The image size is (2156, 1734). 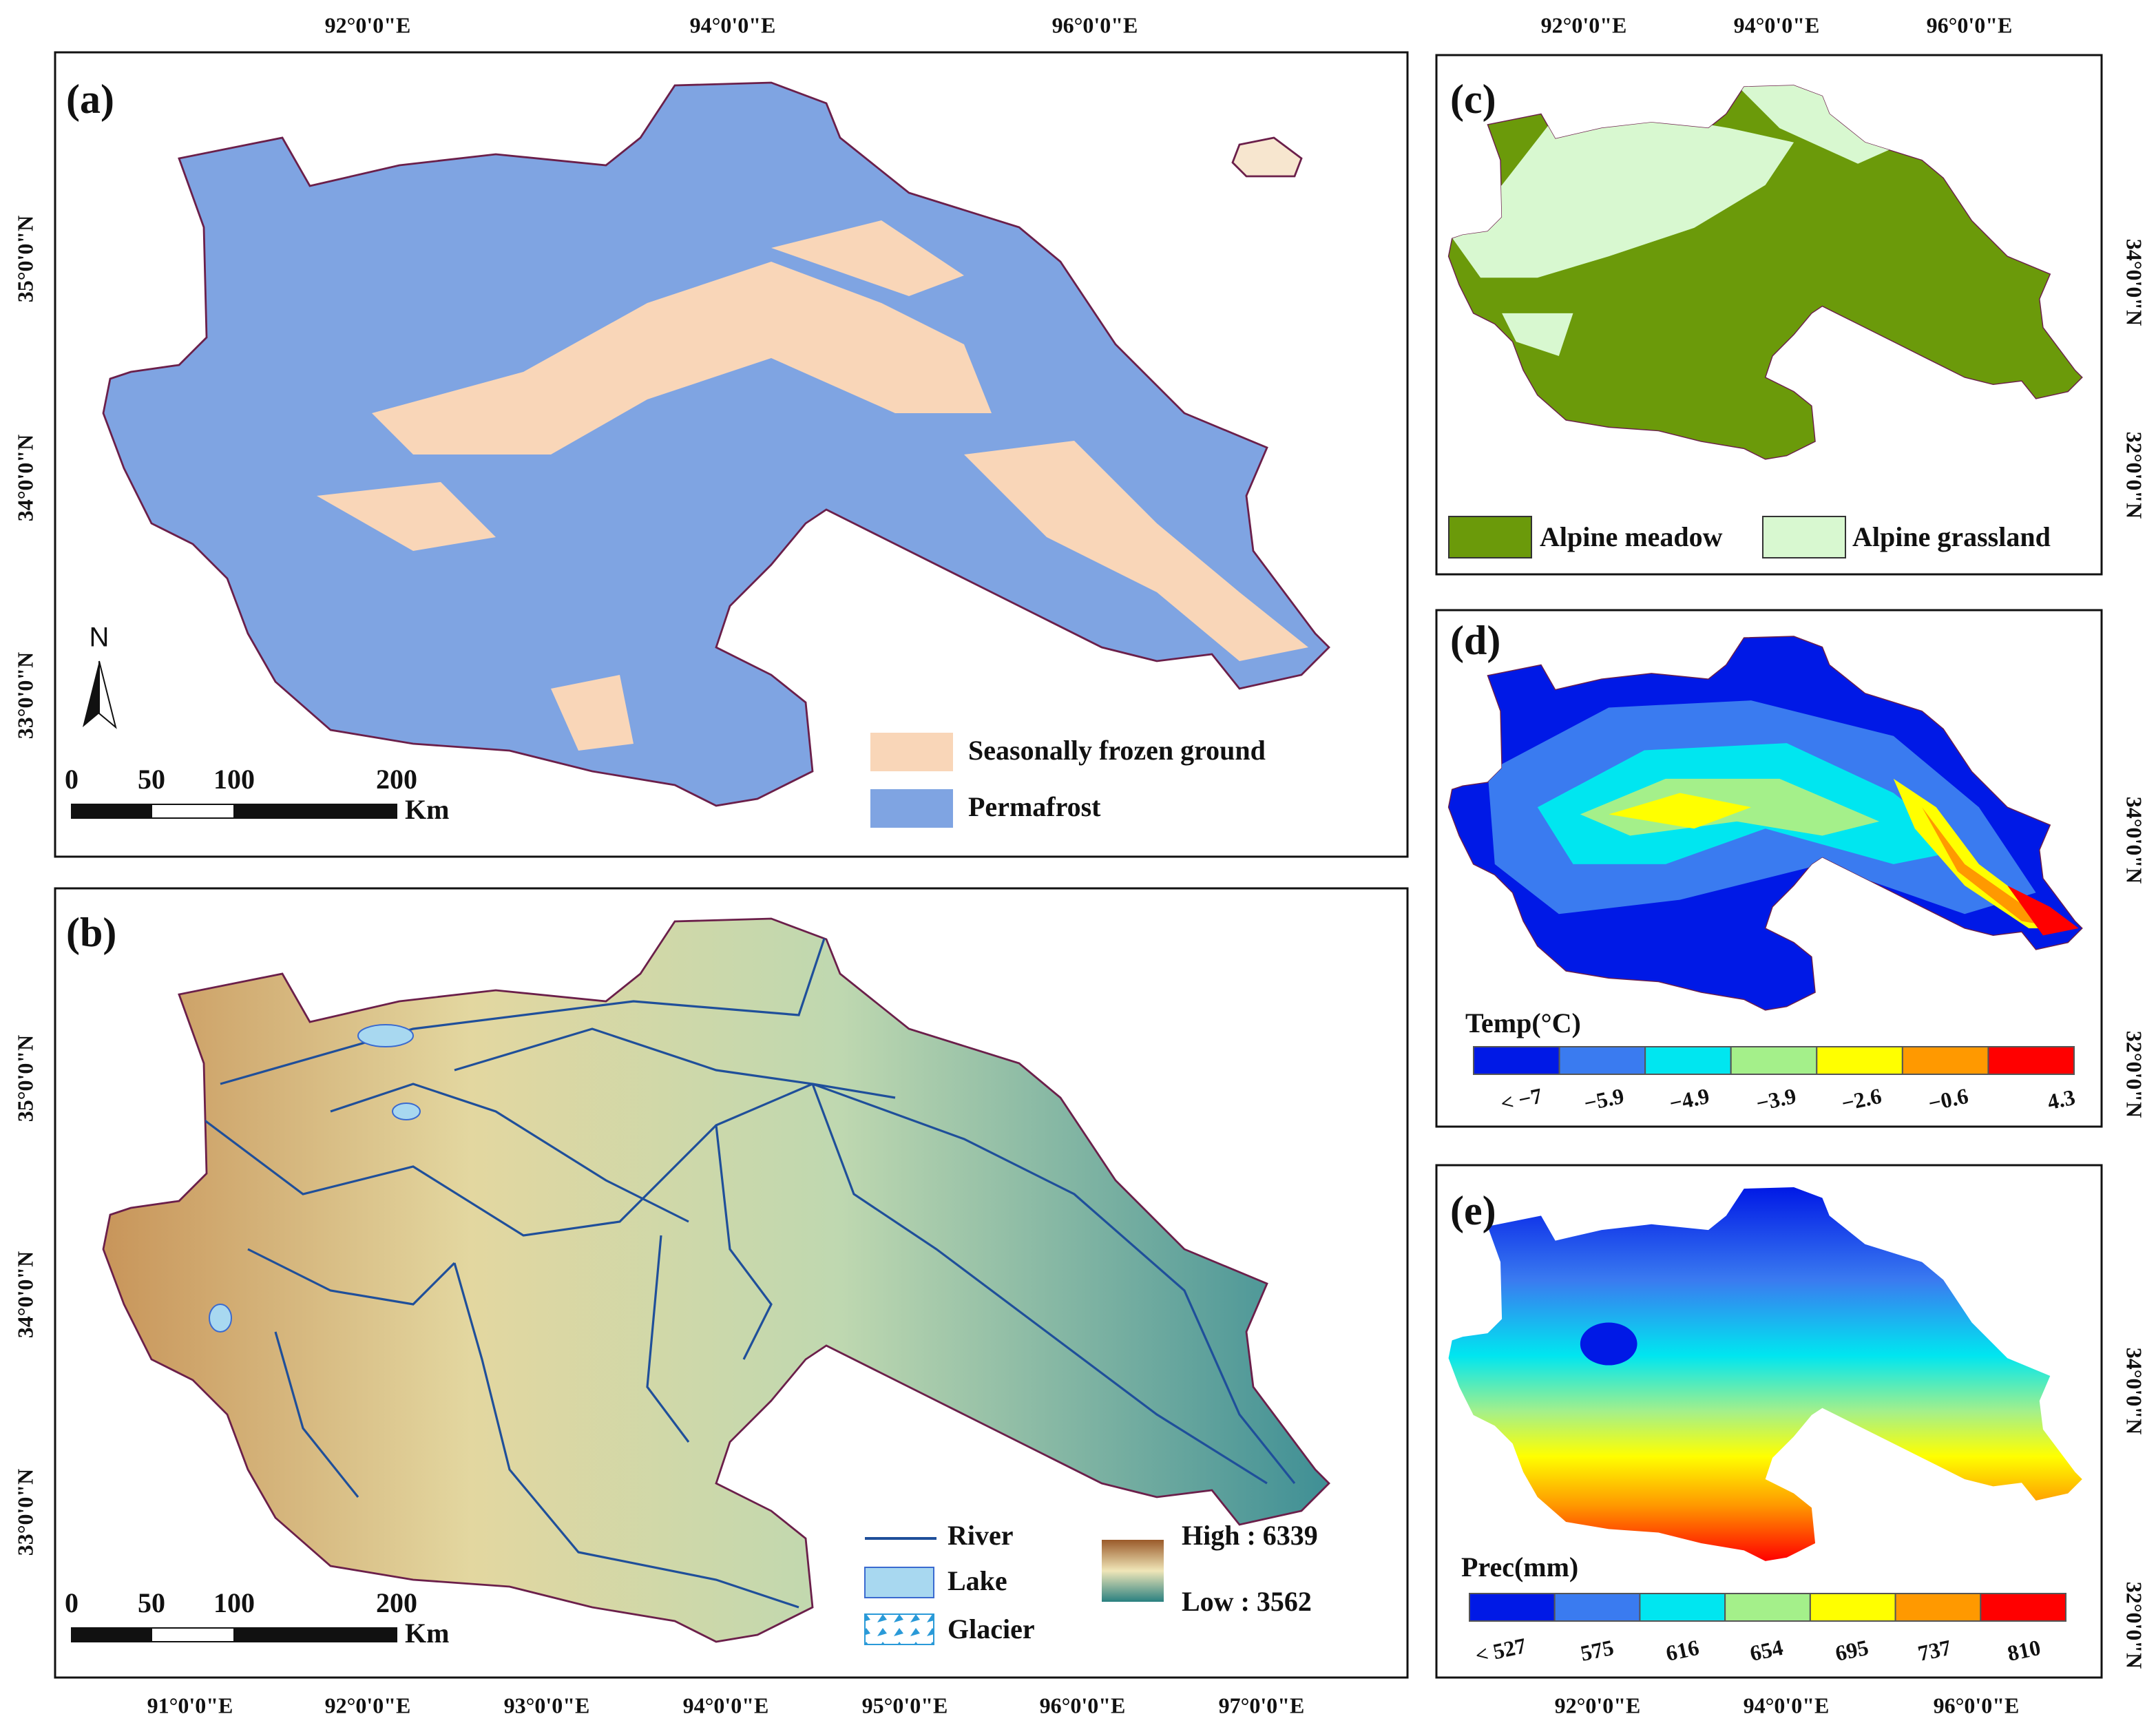 I want to click on map-e, so click(x=1765, y=1374).